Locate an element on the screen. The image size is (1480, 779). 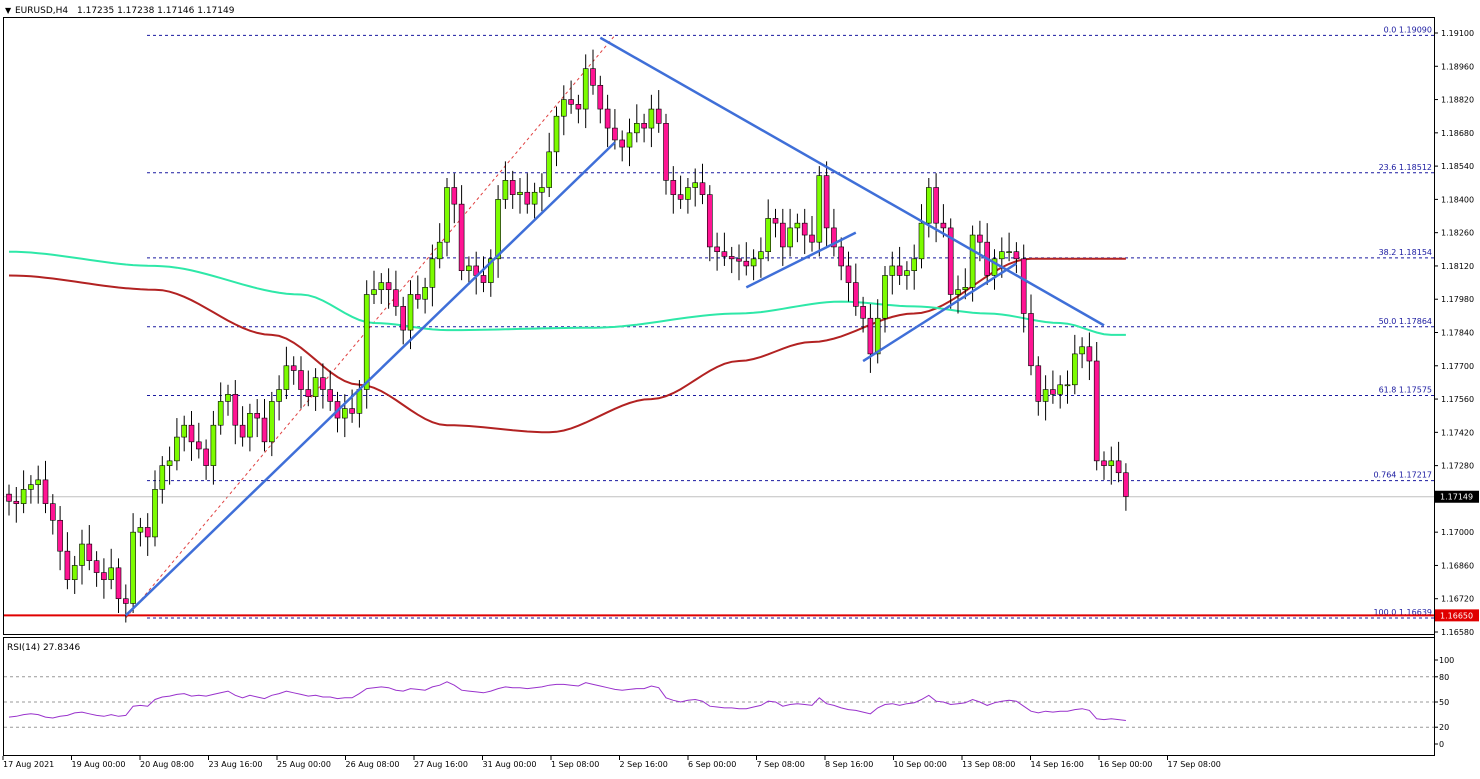
time-tick-label: 8 Sep 16:00 is located at coordinates (849, 764).